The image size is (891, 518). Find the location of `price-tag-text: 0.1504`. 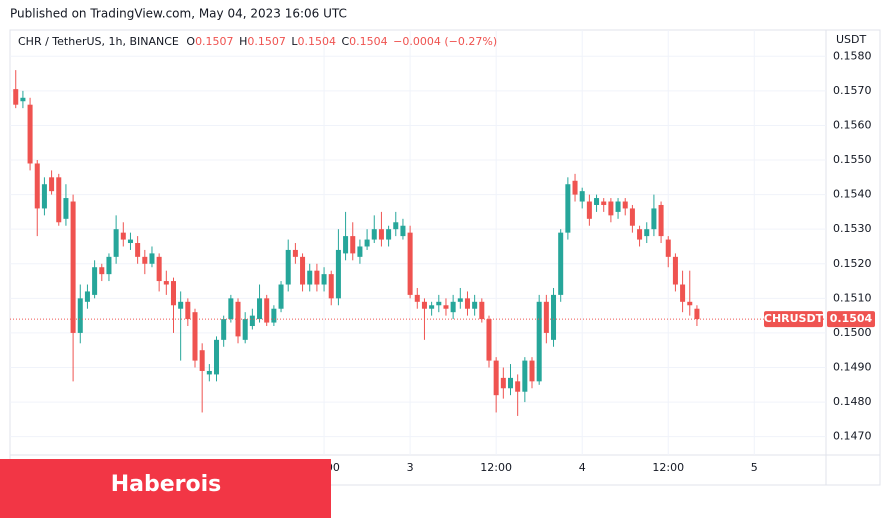

price-tag-text: 0.1504 is located at coordinates (851, 318).